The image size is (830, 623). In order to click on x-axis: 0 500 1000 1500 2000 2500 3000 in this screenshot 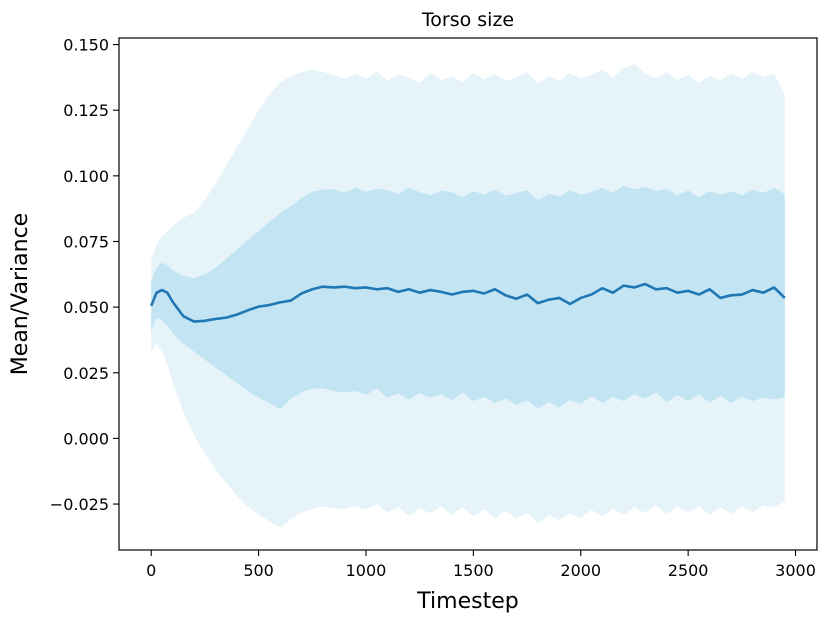, I will do `click(481, 565)`.